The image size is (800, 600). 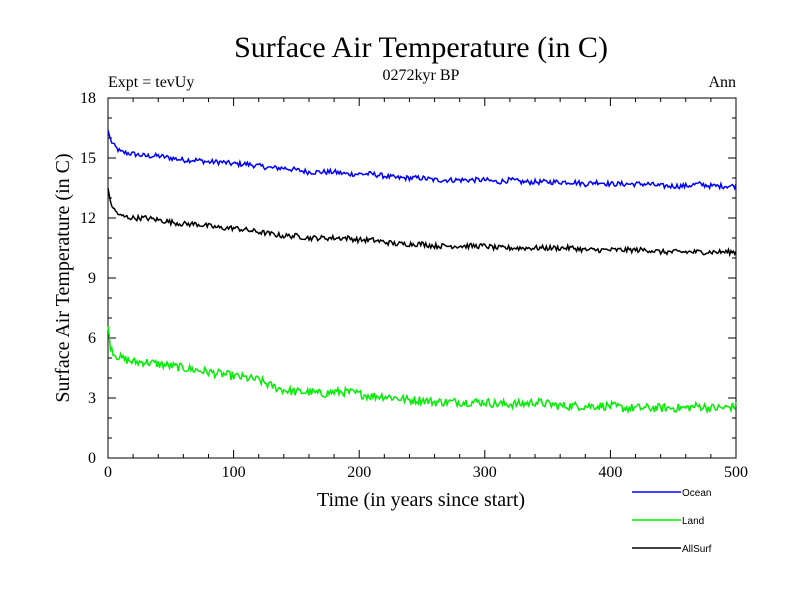 I want to click on y-tick-label: 0, so click(x=92, y=458).